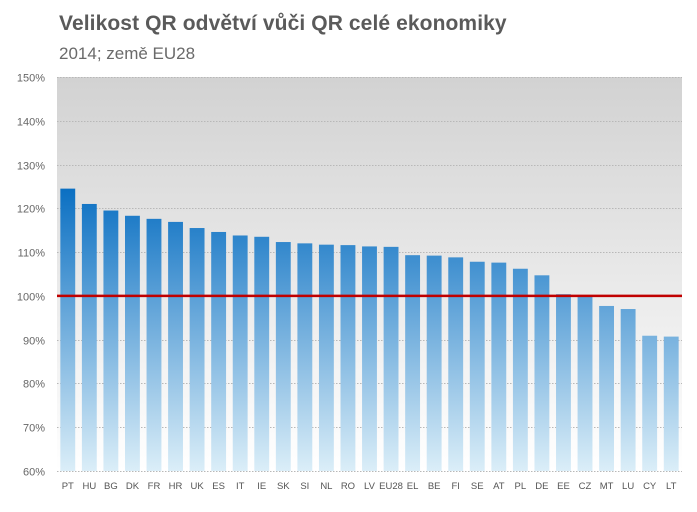 This screenshot has height=512, width=697. I want to click on x-category-label: EL, so click(413, 486).